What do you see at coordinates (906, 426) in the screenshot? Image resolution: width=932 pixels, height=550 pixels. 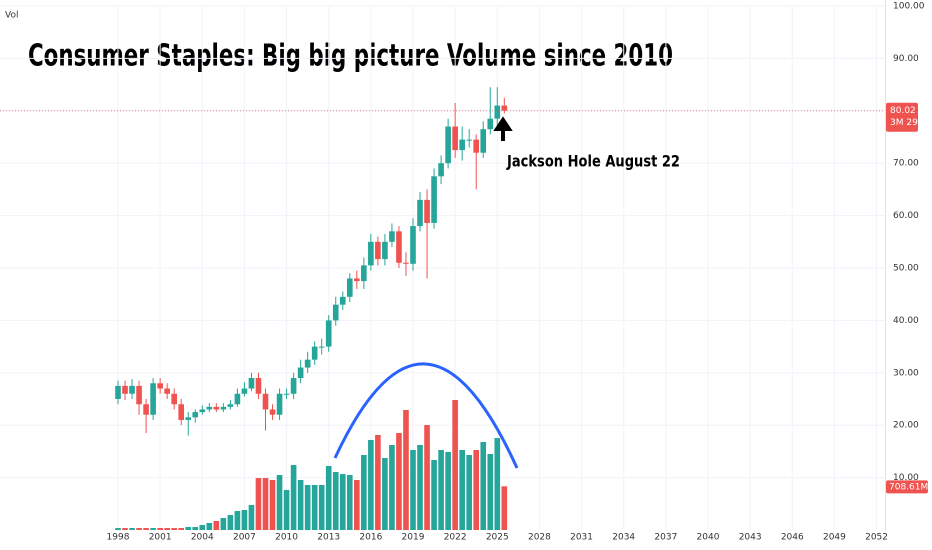 I see `y-tick-label: 20.00` at bounding box center [906, 426].